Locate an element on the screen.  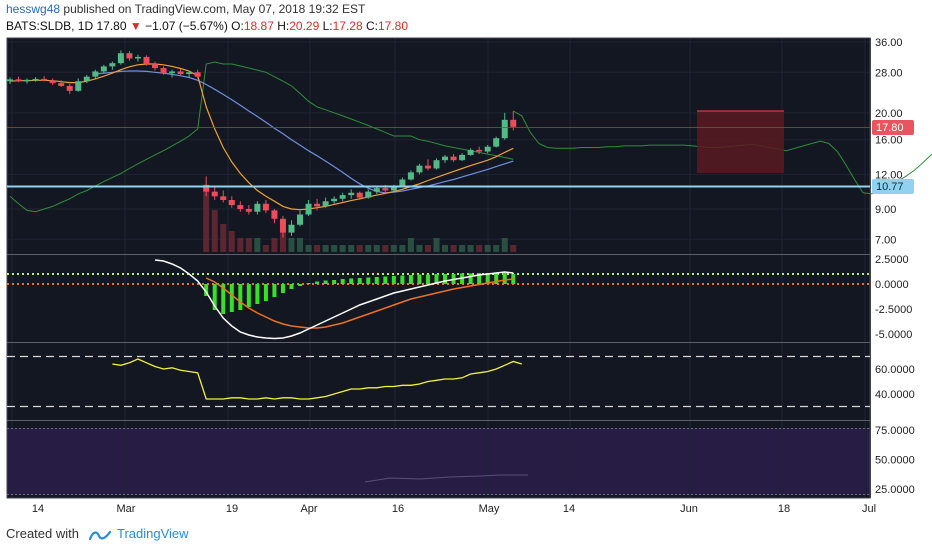
low-label: L: is located at coordinates (327, 26).